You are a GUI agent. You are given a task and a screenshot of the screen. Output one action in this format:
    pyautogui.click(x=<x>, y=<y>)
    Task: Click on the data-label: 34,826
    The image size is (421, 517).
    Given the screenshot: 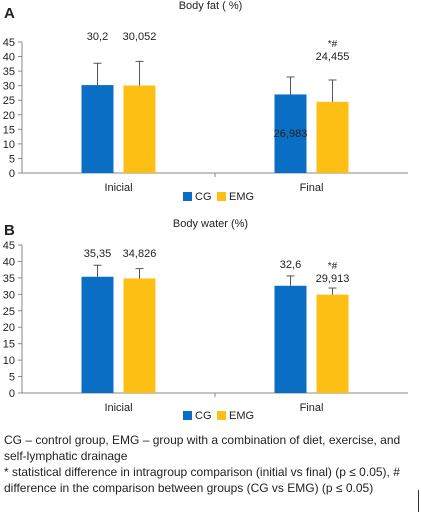 What is the action you would take?
    pyautogui.click(x=140, y=254)
    